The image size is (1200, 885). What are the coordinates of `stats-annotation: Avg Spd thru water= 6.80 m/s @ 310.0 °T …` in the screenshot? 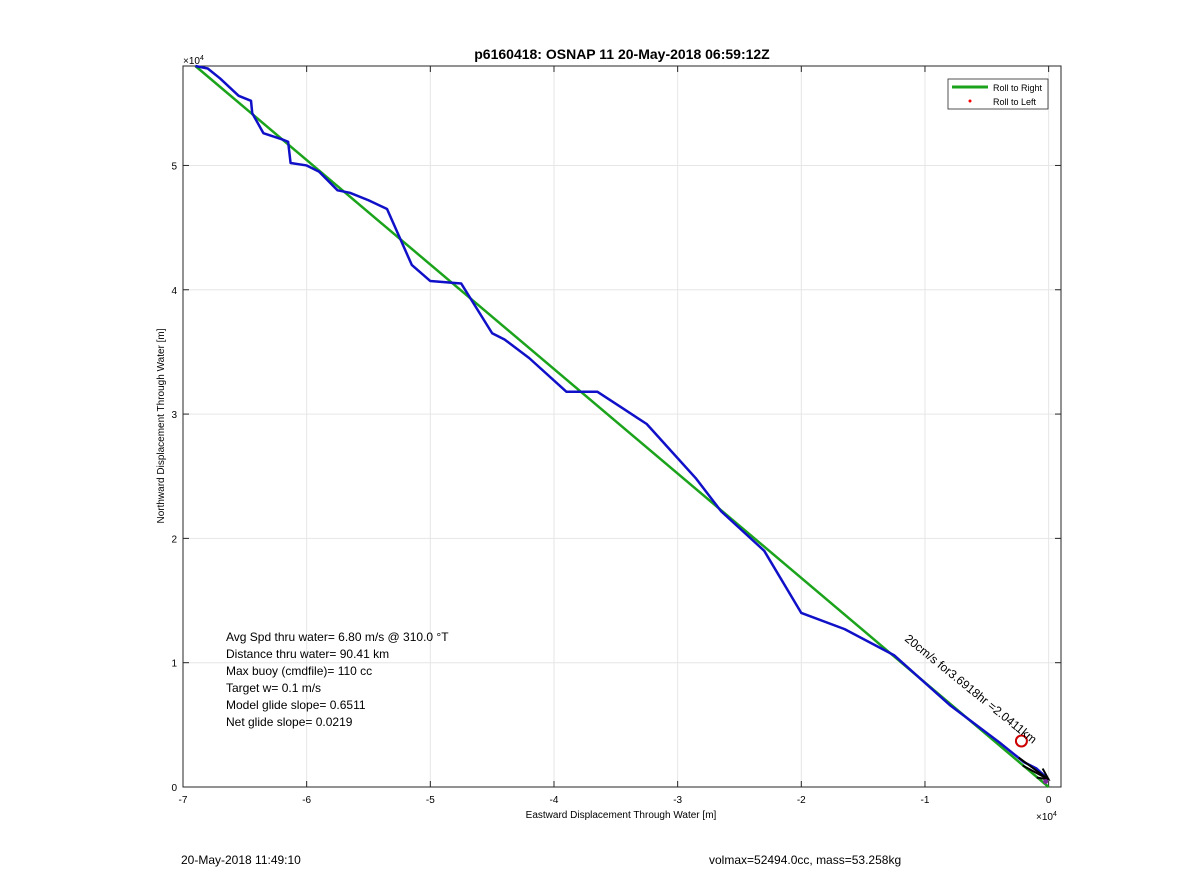 It's located at (337, 679).